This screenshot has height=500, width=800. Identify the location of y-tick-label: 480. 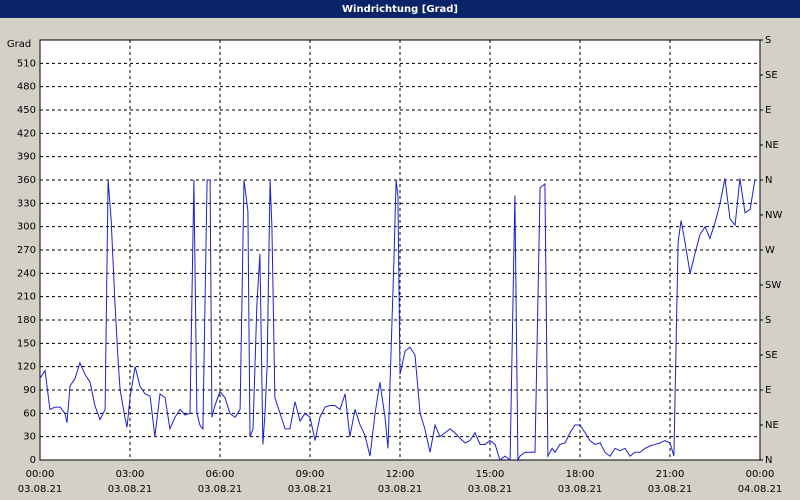
(26, 87).